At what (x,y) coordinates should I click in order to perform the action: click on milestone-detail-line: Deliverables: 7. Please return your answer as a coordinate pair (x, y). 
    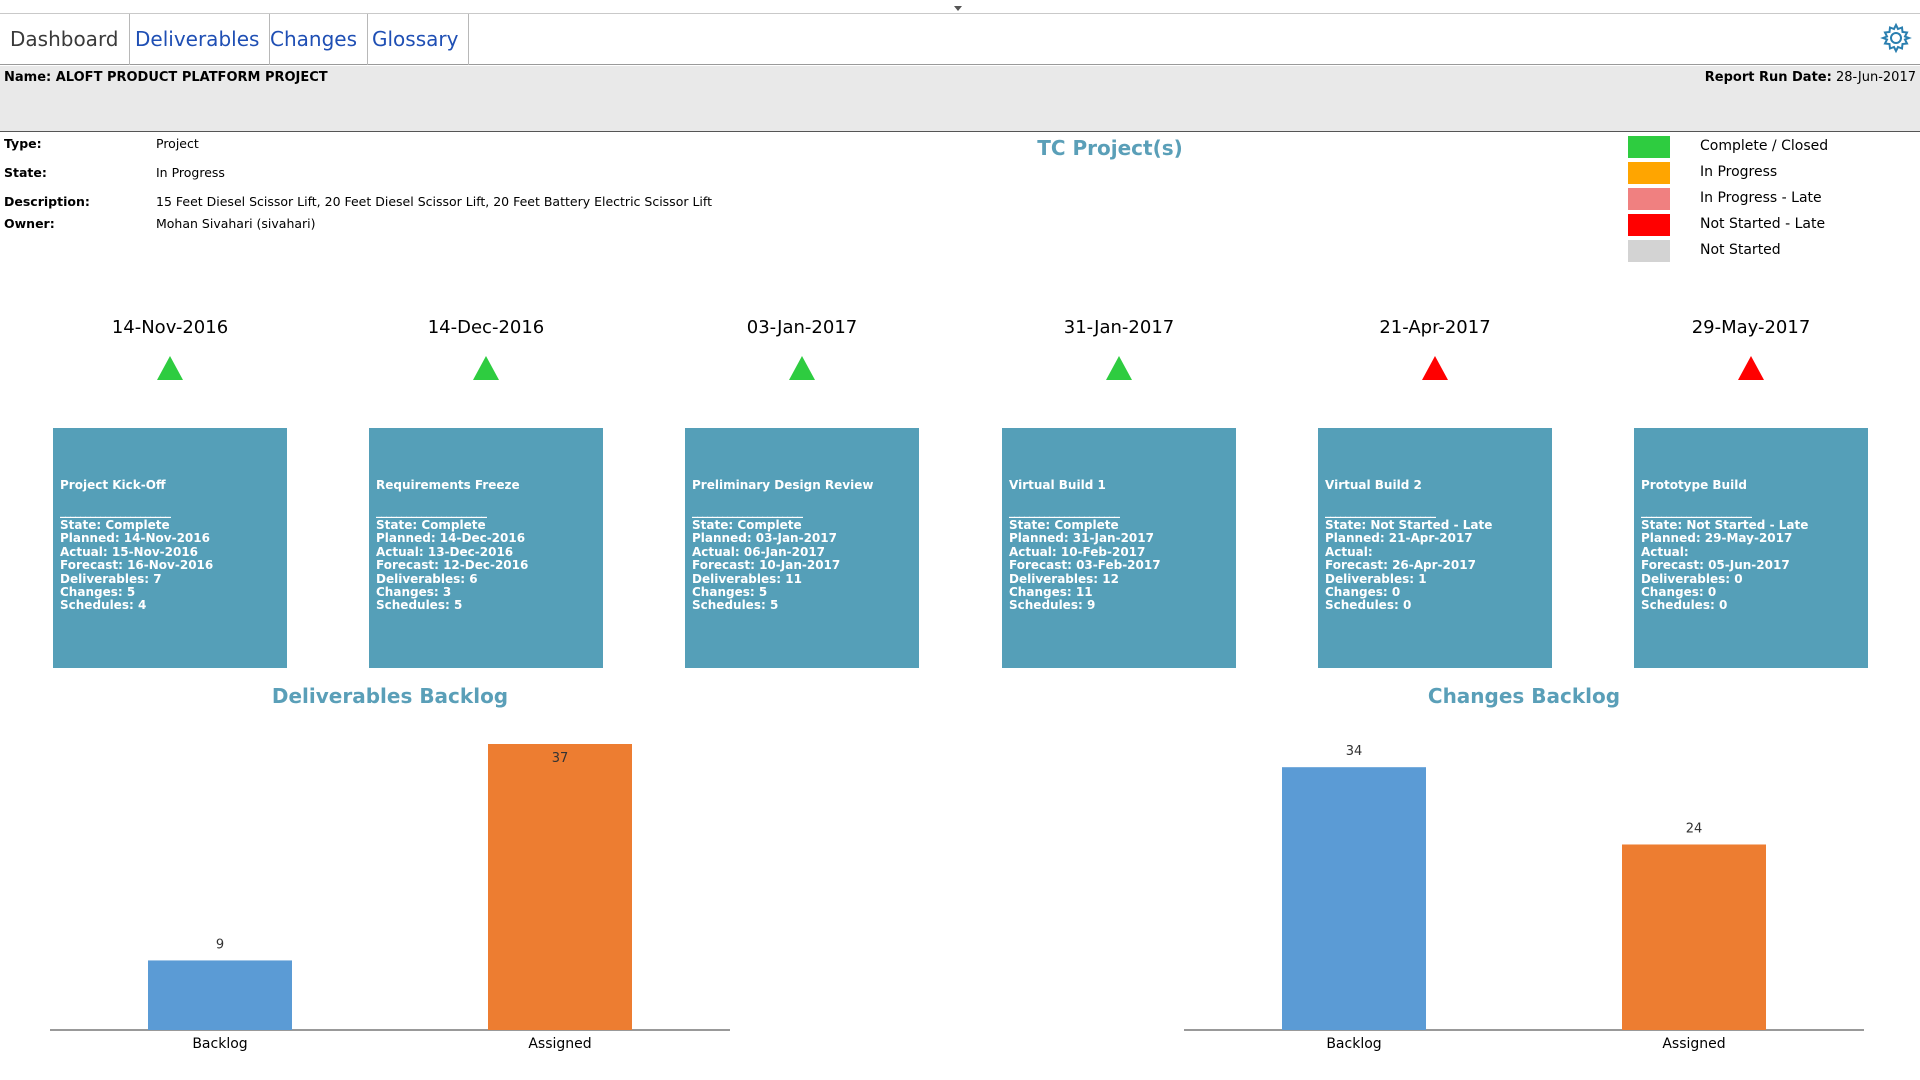
    Looking at the image, I should click on (111, 578).